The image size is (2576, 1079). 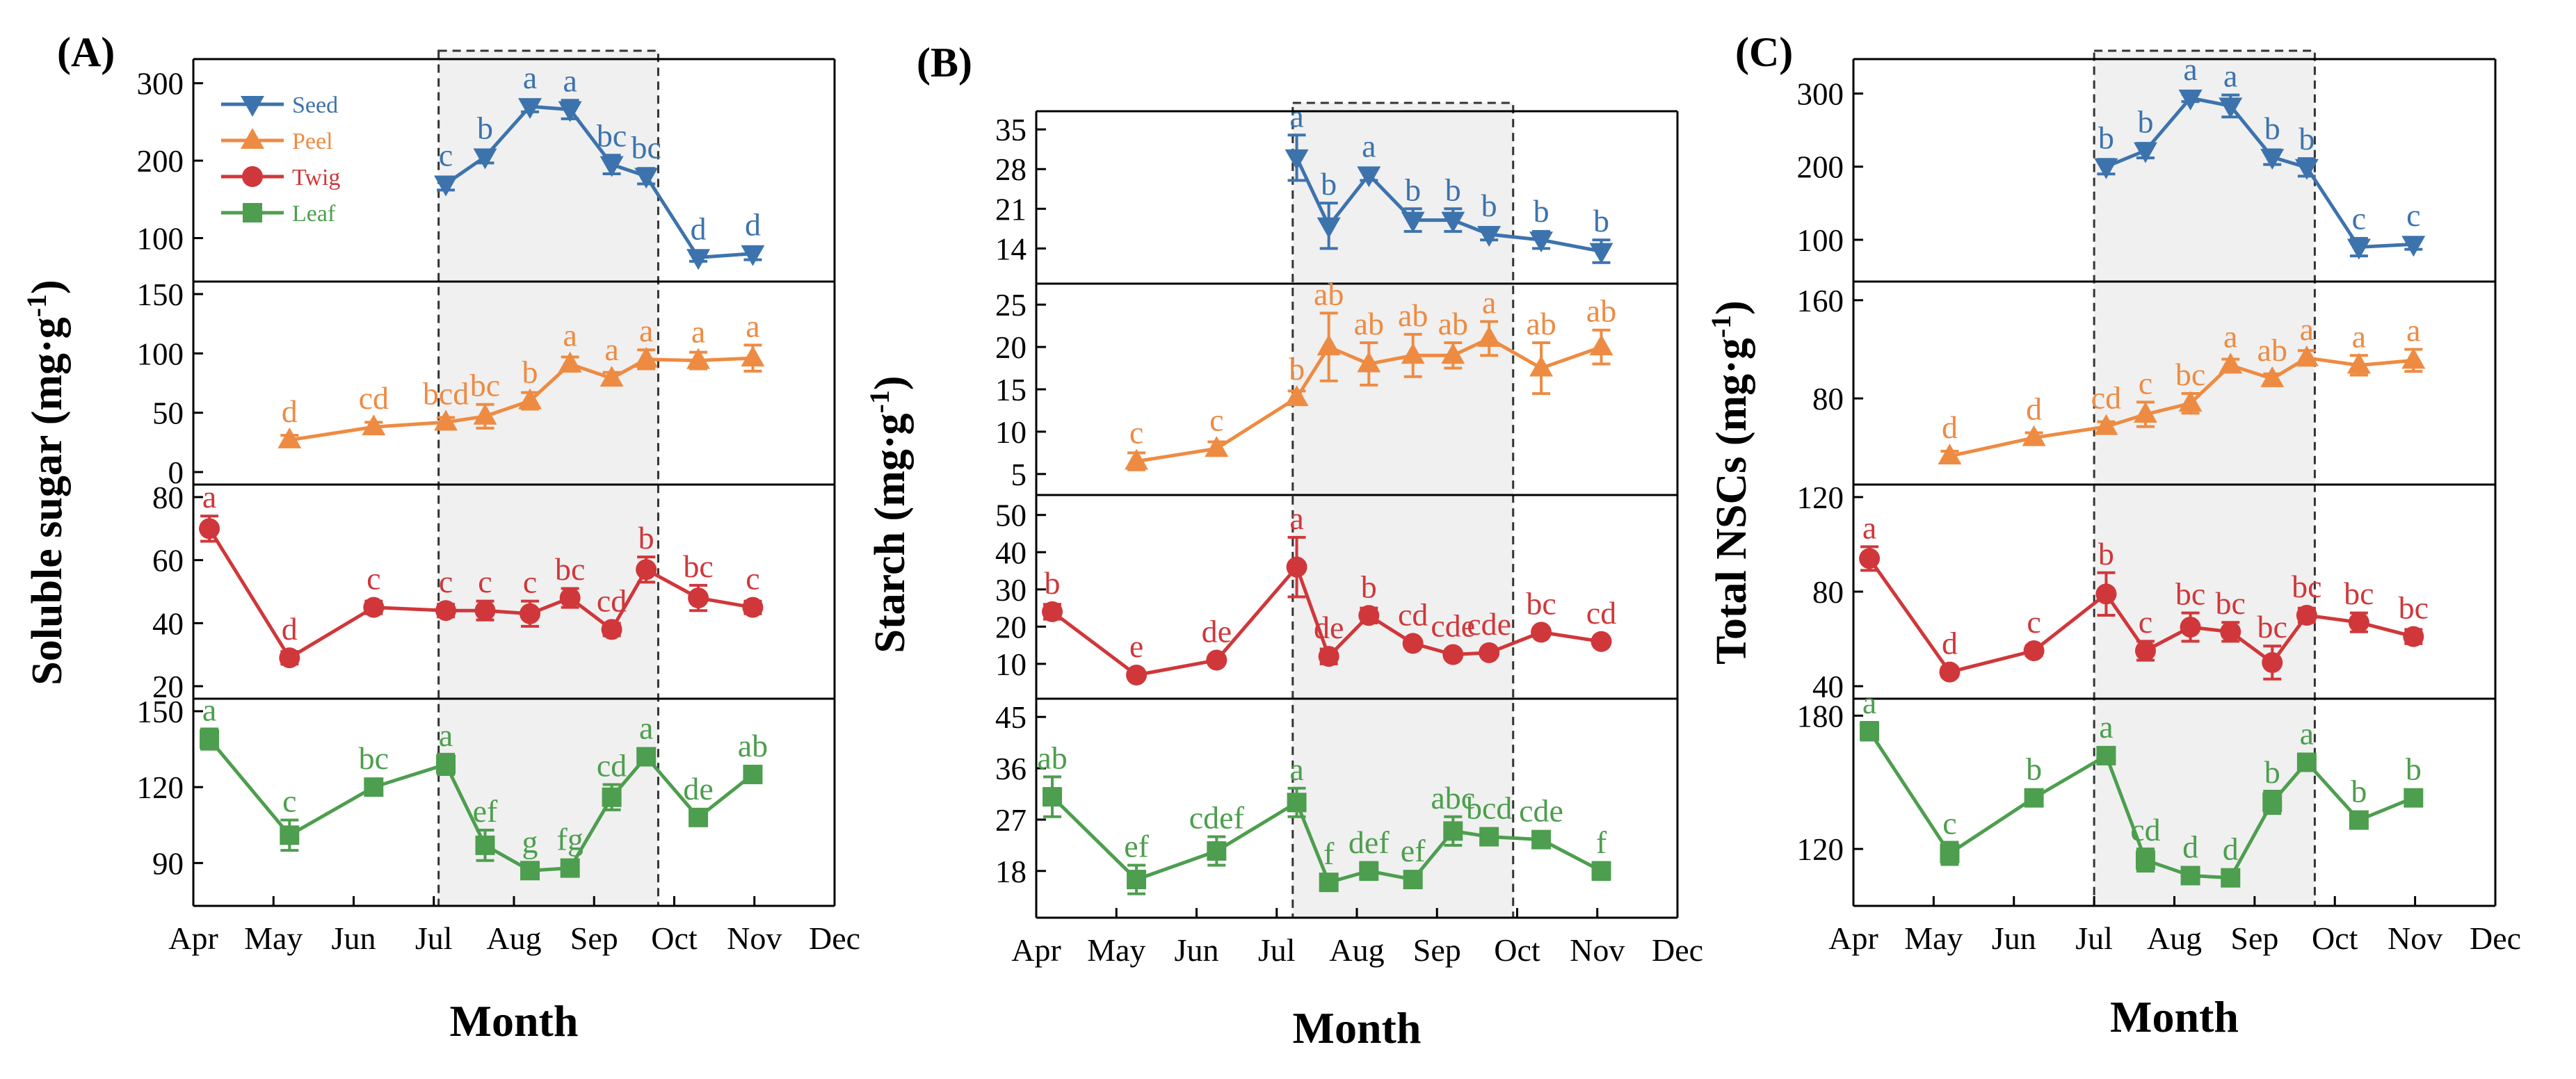 What do you see at coordinates (1820, 849) in the screenshot?
I see `y-tick-label: 120` at bounding box center [1820, 849].